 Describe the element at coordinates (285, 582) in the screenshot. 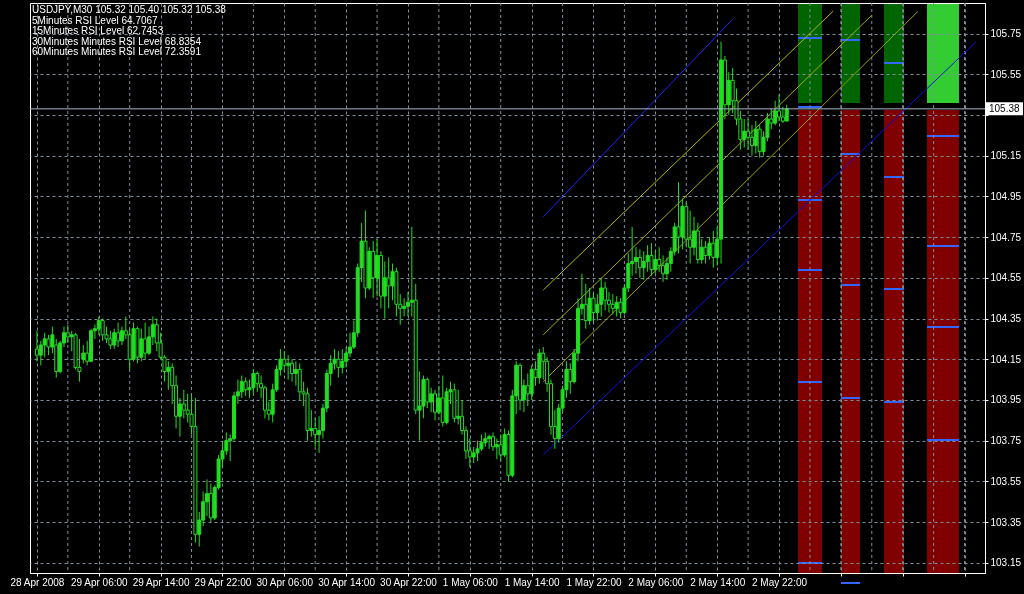

I see `x-tick-label: 30 Apr 06:00` at that location.